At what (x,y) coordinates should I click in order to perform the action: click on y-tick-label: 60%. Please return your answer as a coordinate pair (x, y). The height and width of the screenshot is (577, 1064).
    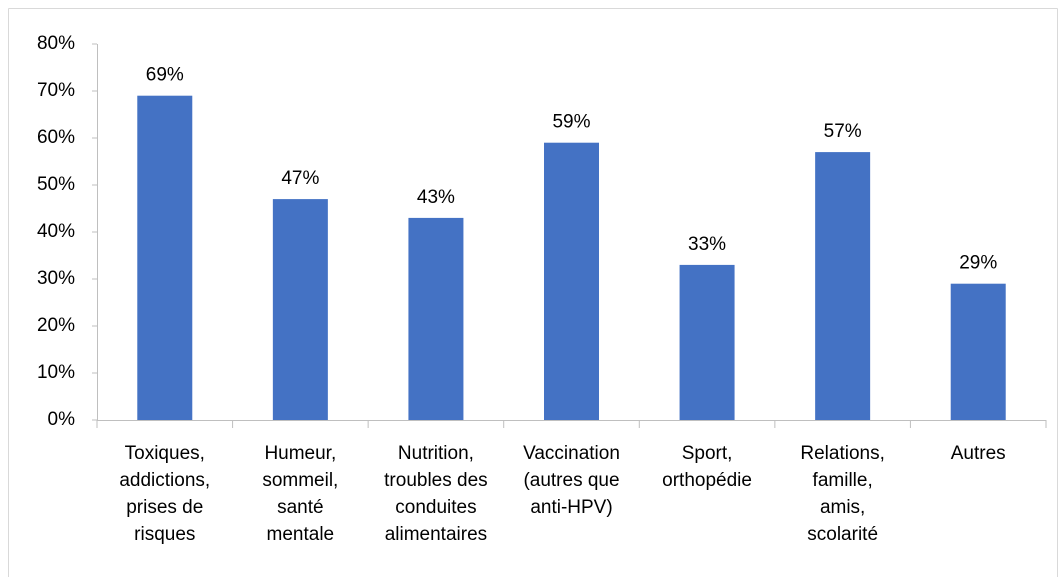
    Looking at the image, I should click on (56, 137).